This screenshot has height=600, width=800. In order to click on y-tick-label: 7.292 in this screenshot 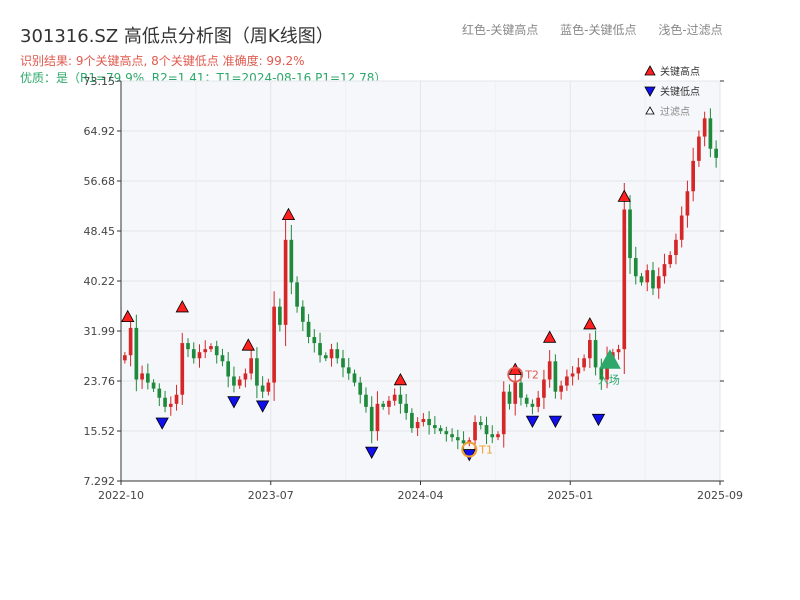, I will do `click(100, 481)`.